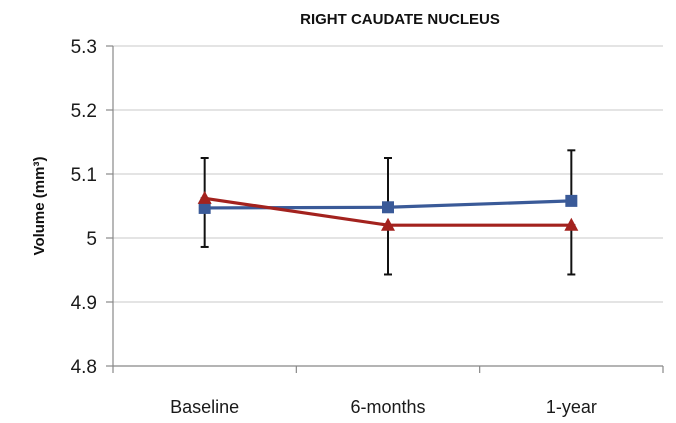  I want to click on y-axis-label: Volume (mm³), so click(39, 206).